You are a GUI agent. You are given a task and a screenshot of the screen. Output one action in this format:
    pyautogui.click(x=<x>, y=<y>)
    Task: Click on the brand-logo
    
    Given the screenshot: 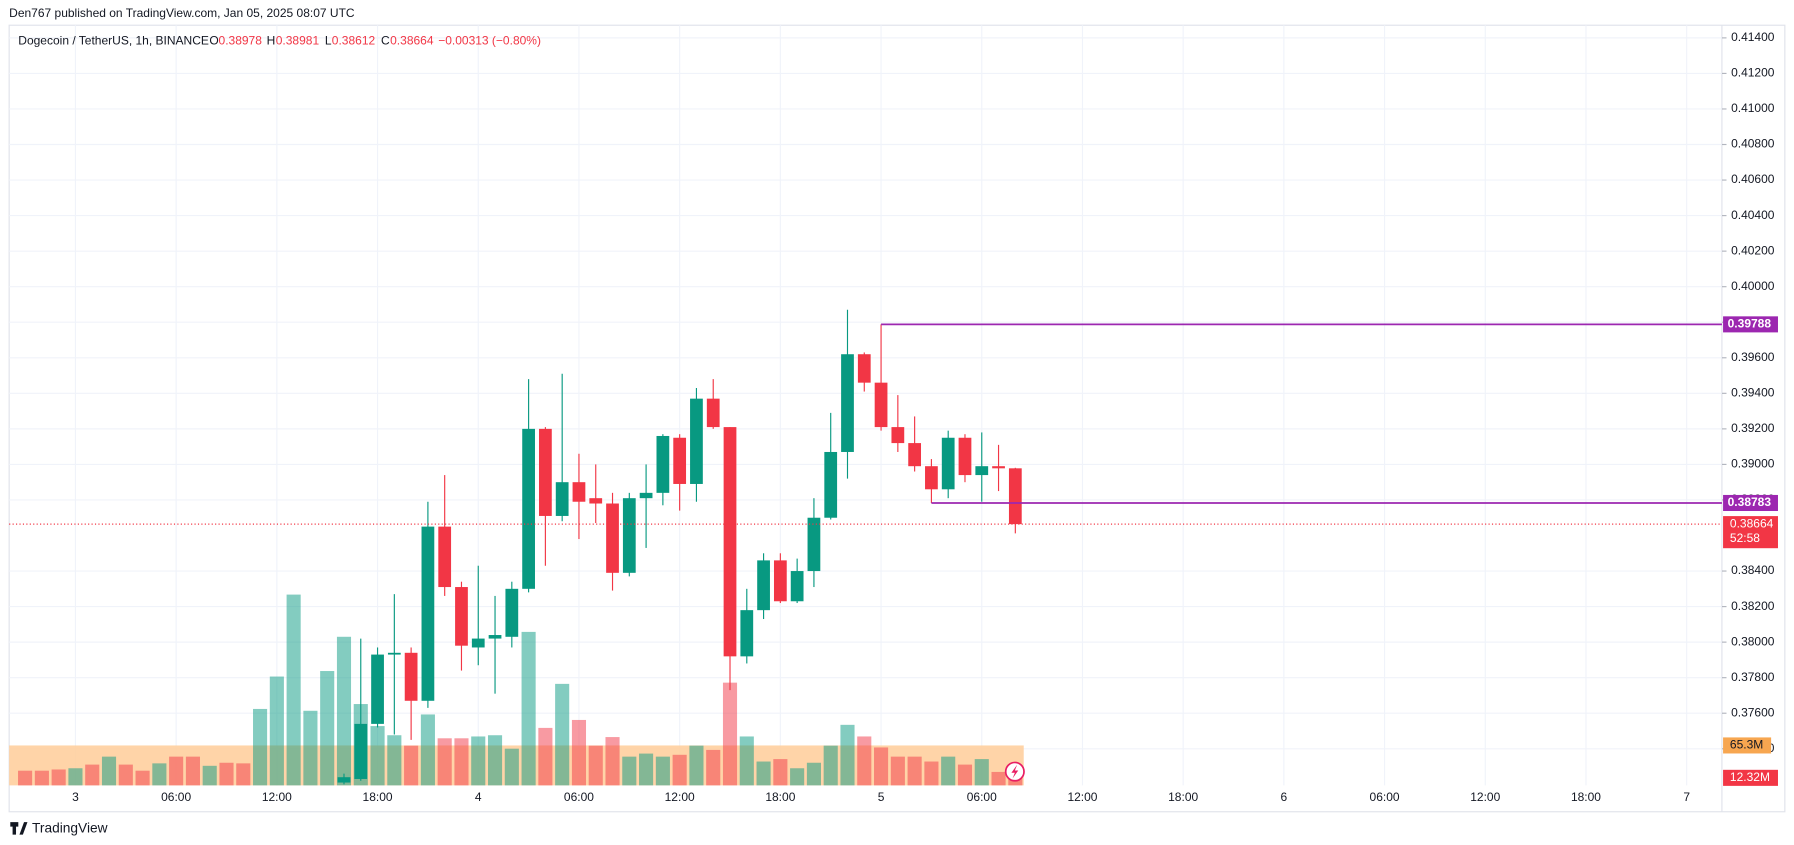 What is the action you would take?
    pyautogui.click(x=19, y=828)
    